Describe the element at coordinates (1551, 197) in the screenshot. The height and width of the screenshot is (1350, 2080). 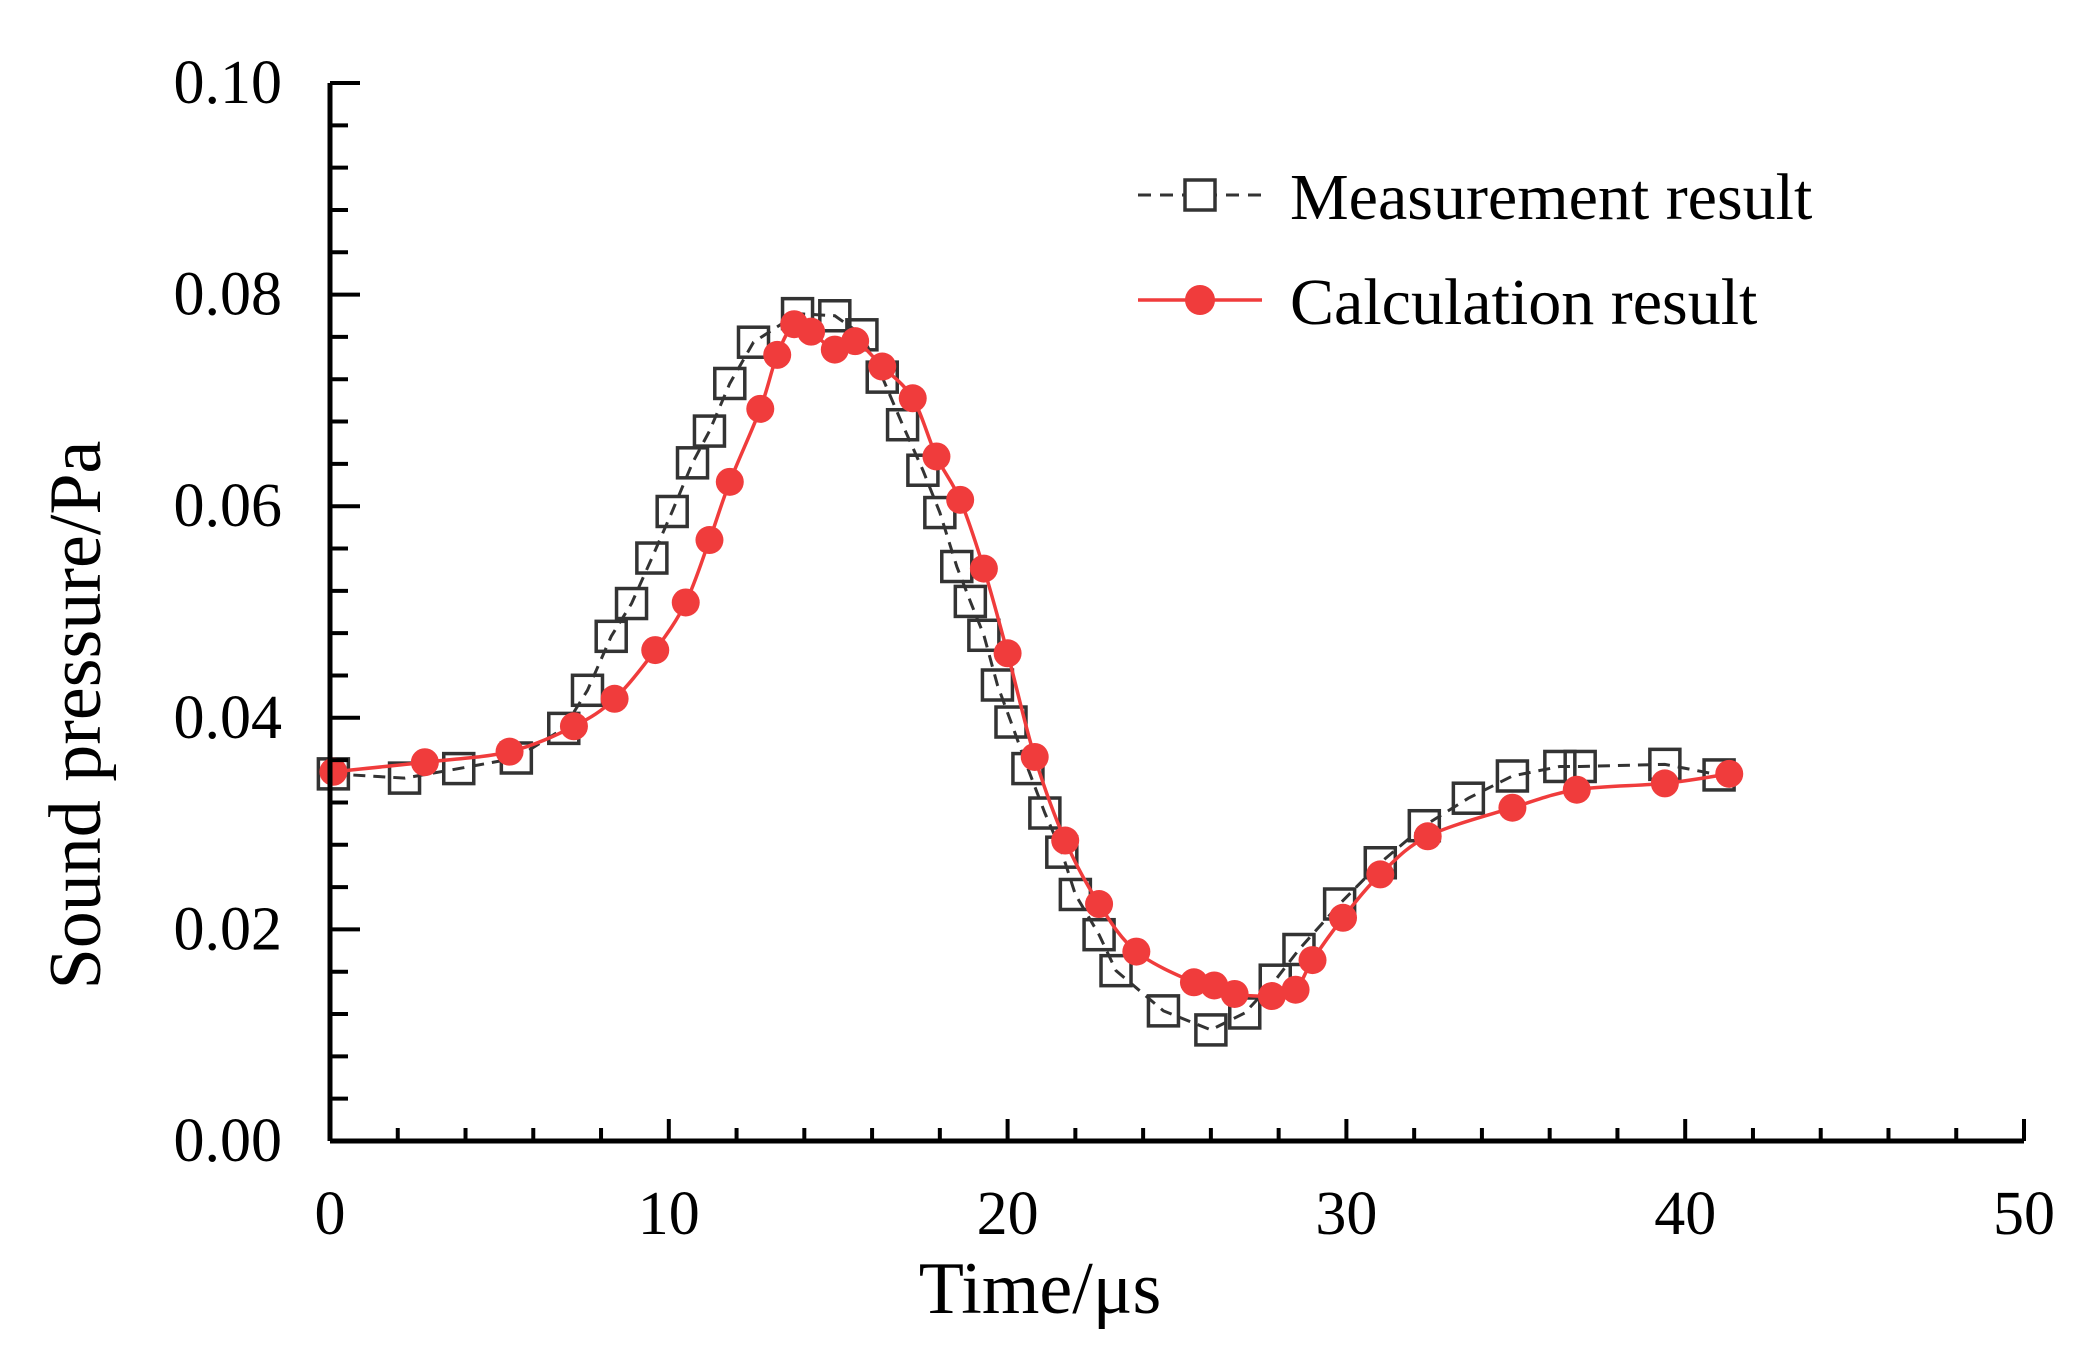
I see `legend-label-measurement: Measurement result` at that location.